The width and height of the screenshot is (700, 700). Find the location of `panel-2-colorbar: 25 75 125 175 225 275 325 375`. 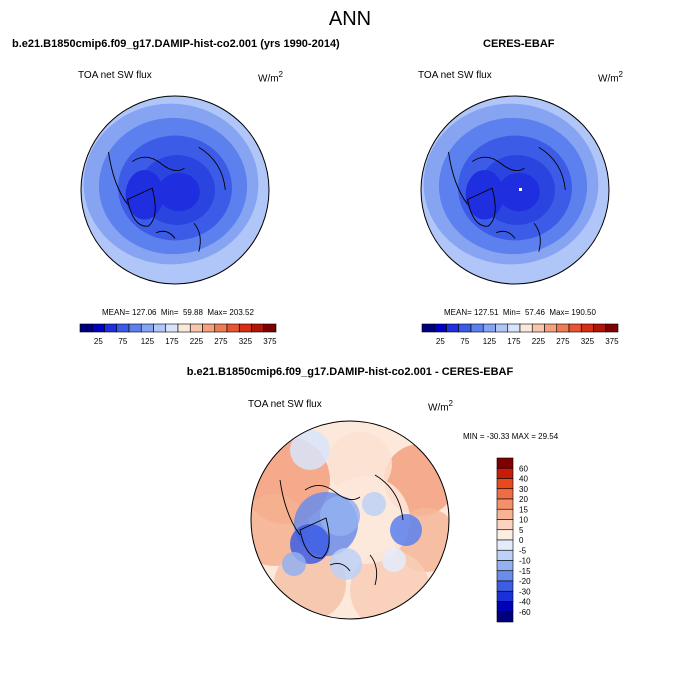

panel-2-colorbar: 25 75 125 175 225 275 325 375 is located at coordinates (520, 334).